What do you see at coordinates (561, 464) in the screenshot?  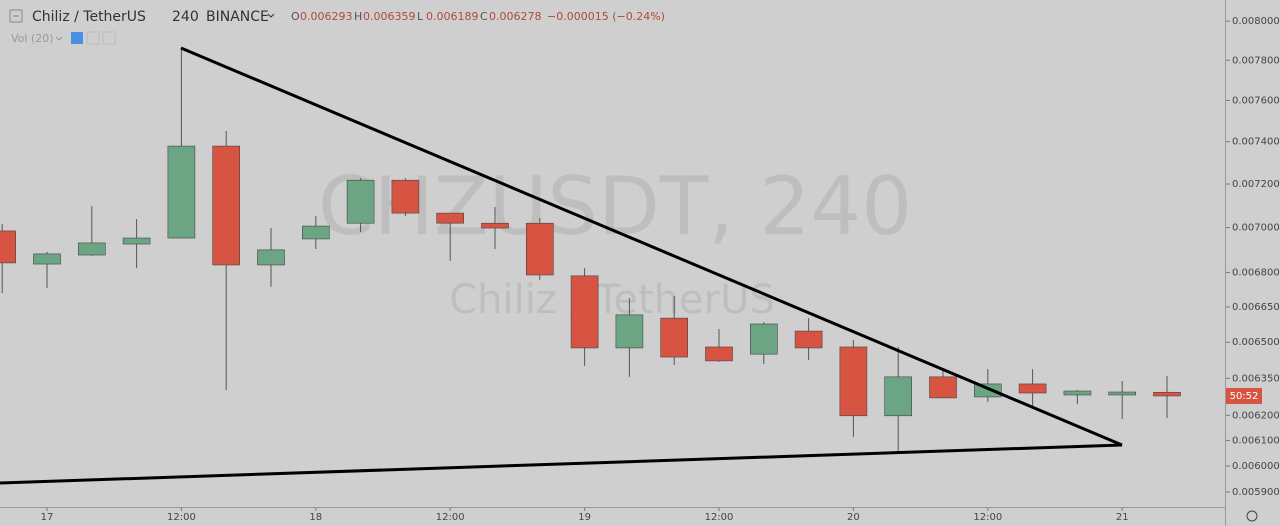 I see `trendline` at bounding box center [561, 464].